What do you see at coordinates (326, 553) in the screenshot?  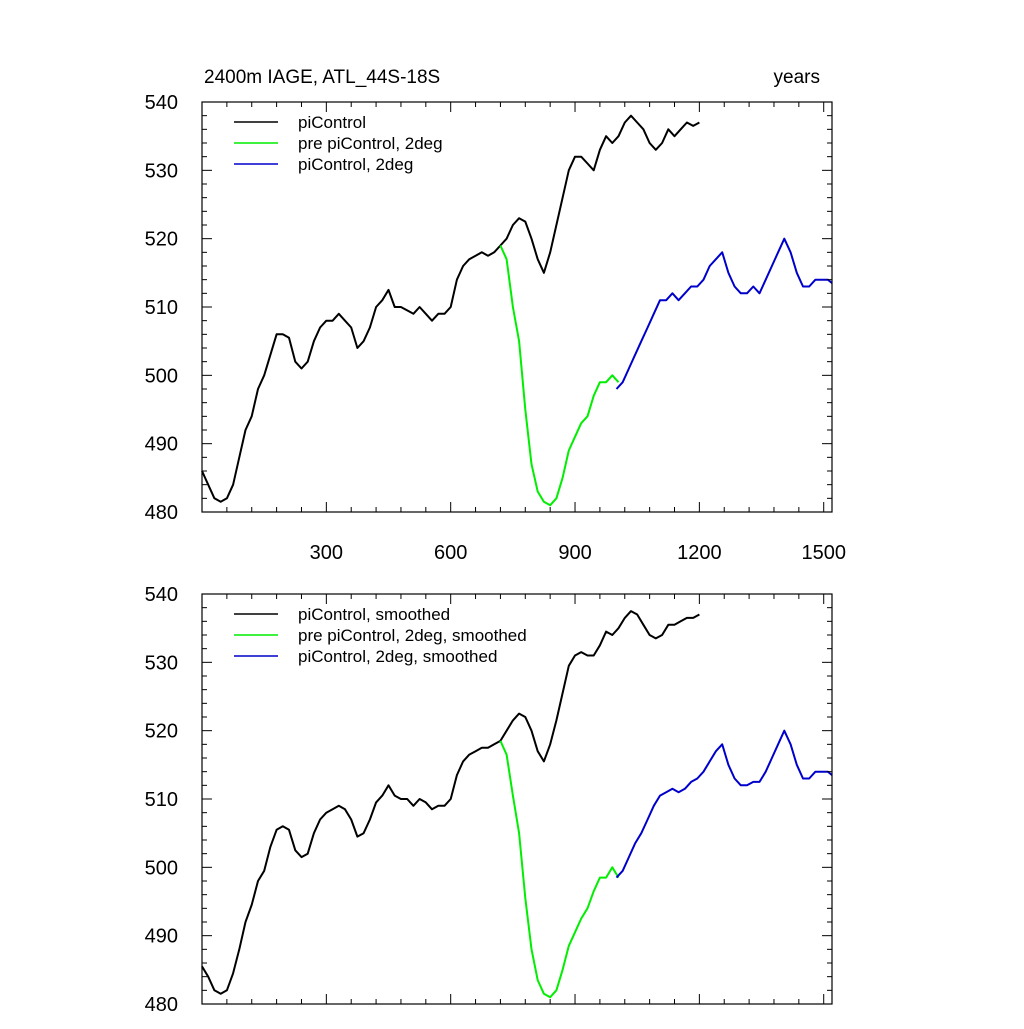 I see `x-tick-label: 300` at bounding box center [326, 553].